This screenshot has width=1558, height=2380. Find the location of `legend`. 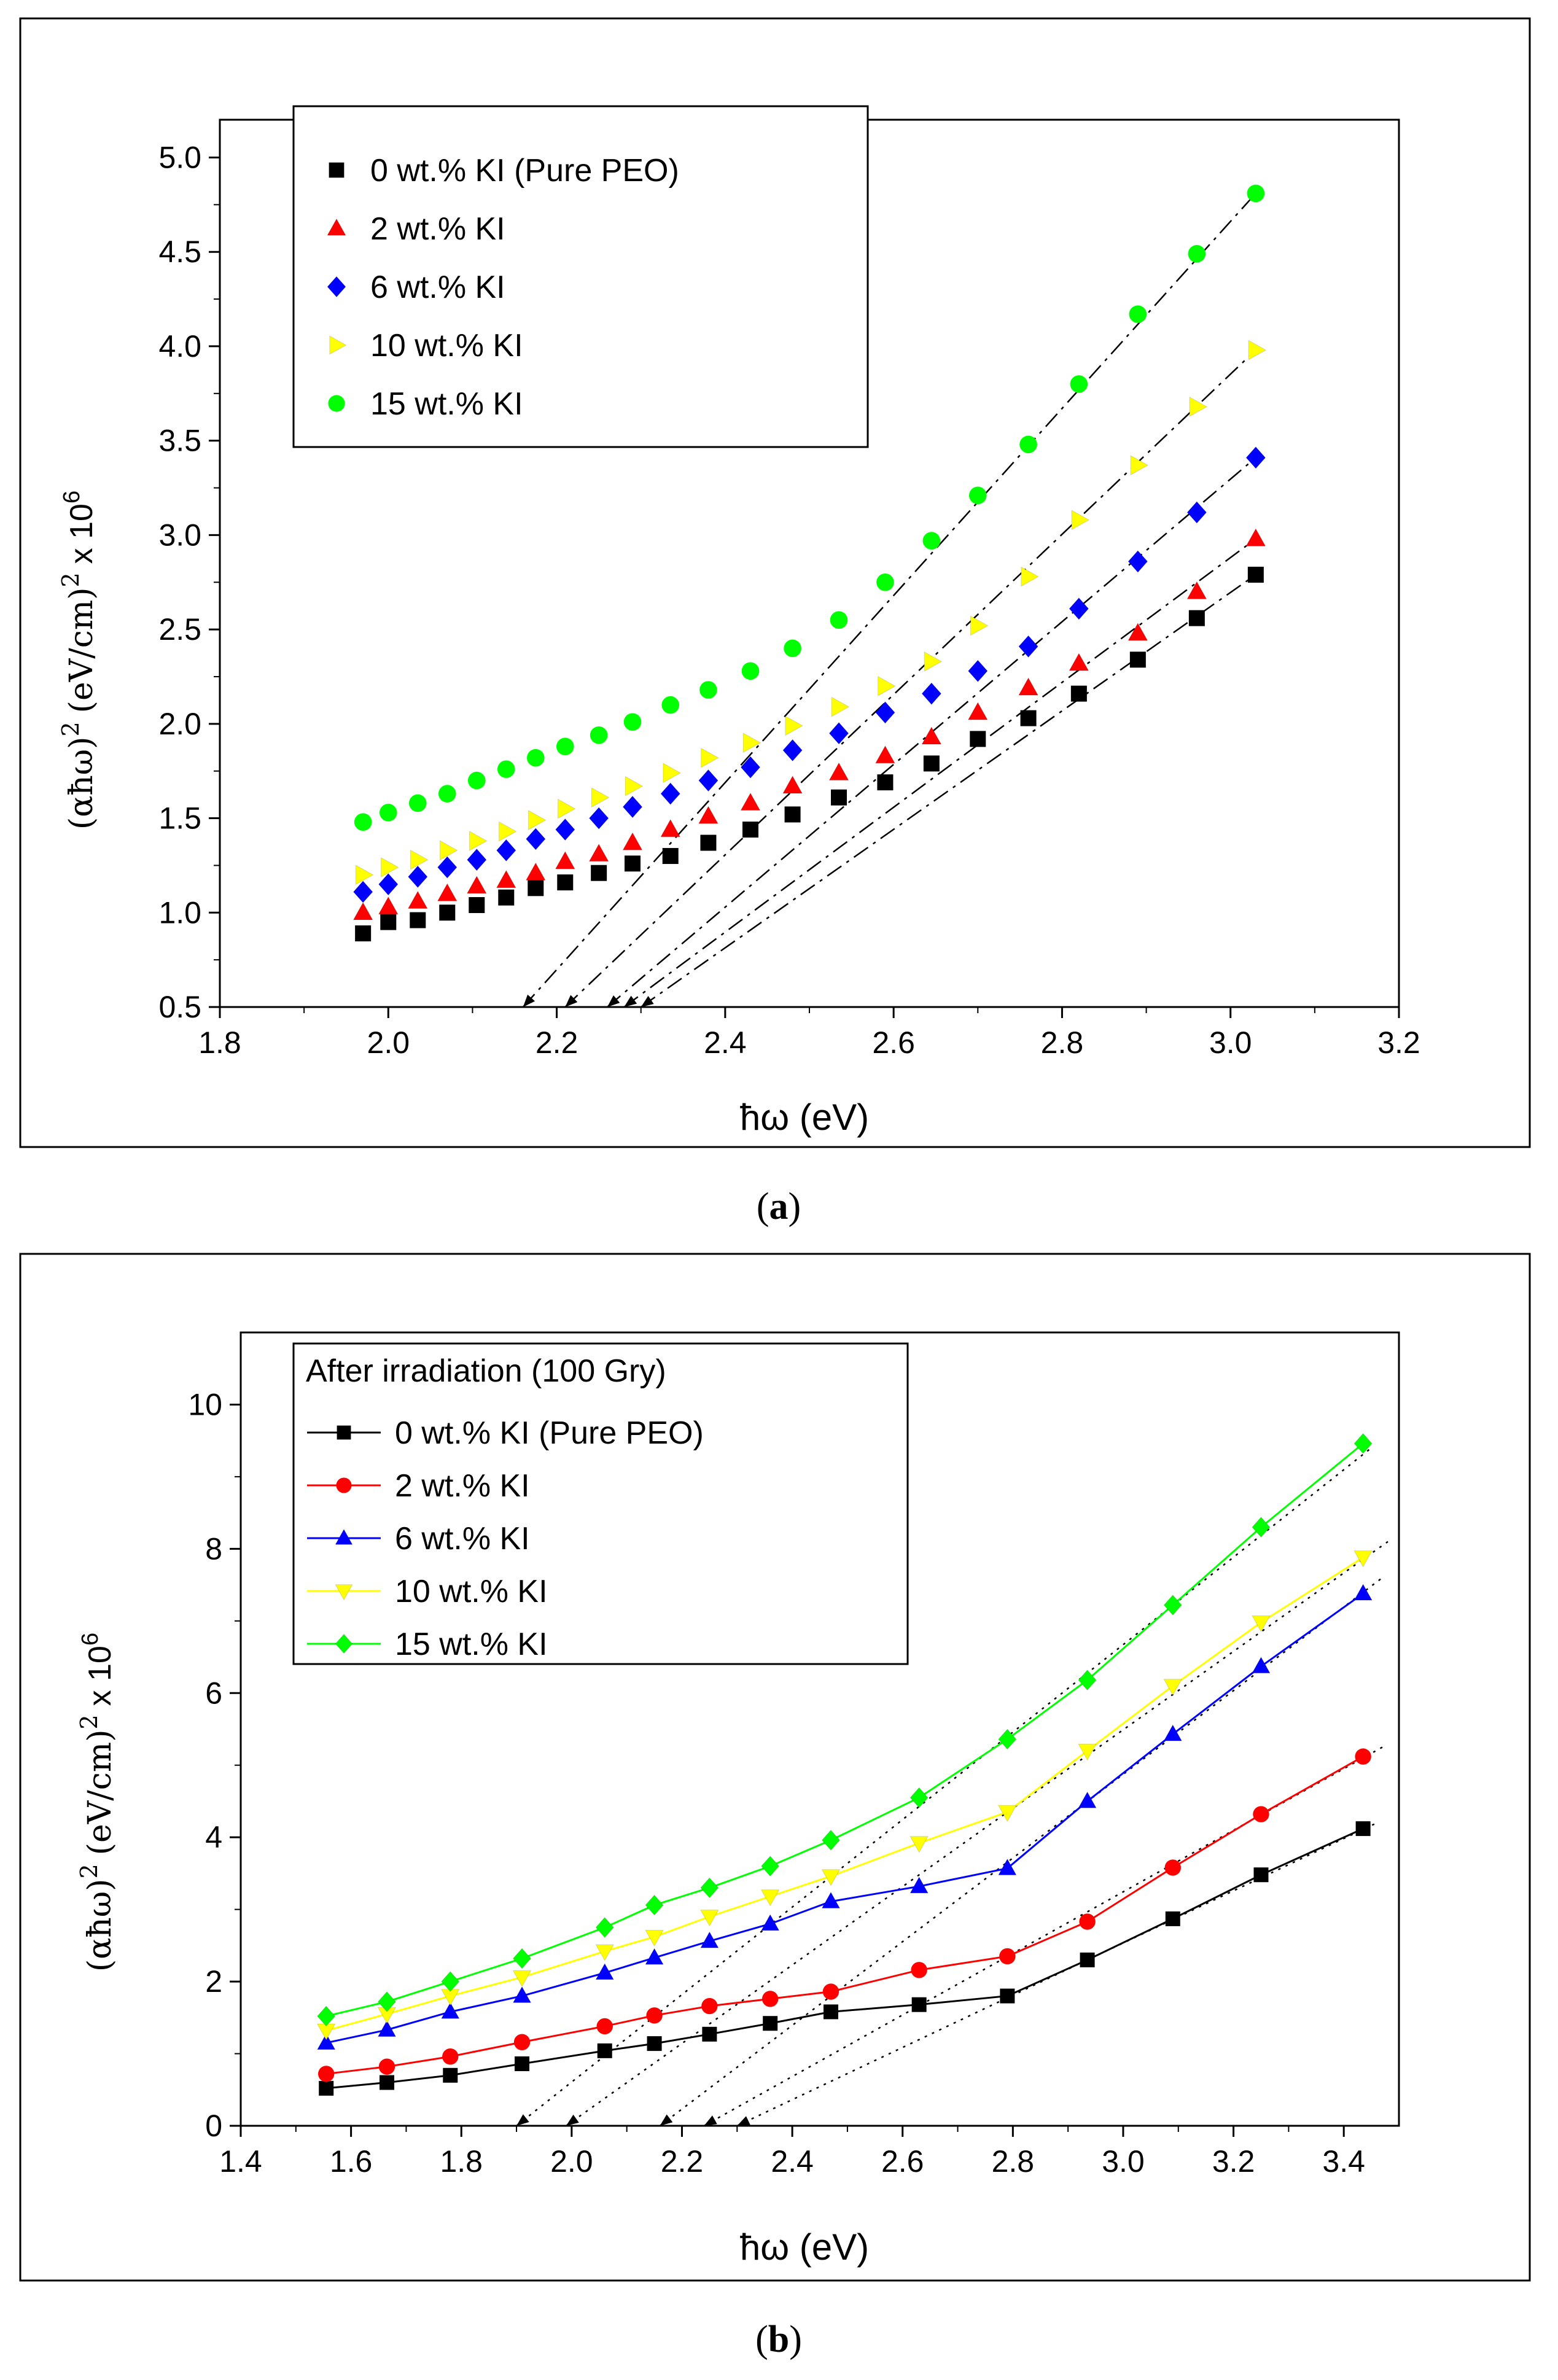

legend is located at coordinates (580, 276).